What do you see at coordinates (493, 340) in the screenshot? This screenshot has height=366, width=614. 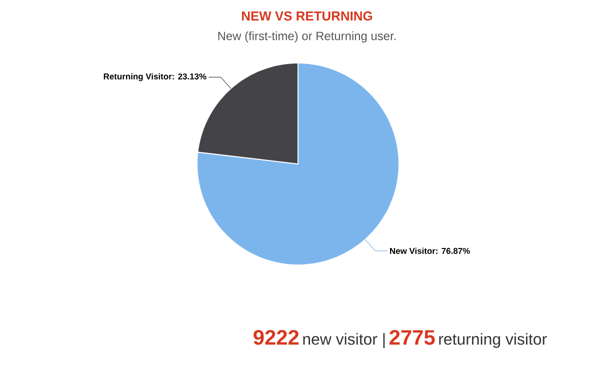 I see `text: returning visitor` at bounding box center [493, 340].